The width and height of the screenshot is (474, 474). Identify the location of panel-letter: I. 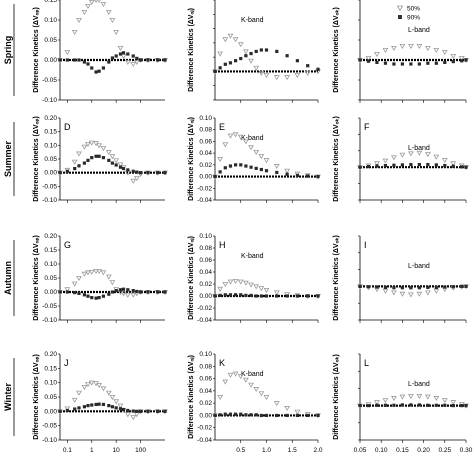
(365, 245).